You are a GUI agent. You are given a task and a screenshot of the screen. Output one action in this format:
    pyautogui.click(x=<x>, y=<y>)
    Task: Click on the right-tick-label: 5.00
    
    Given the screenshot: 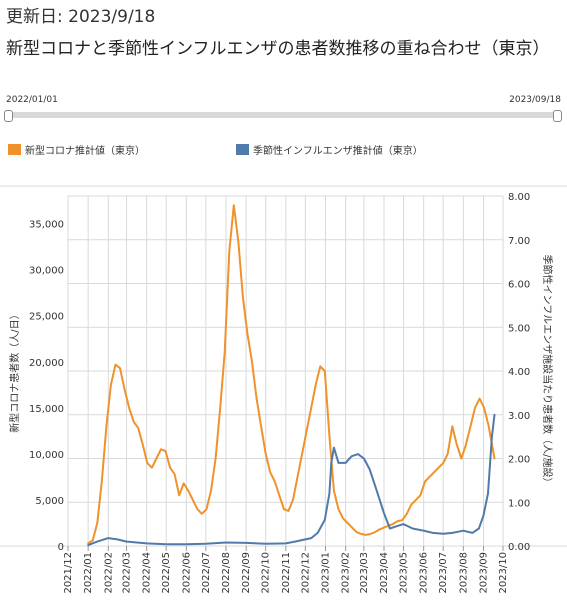 What is the action you would take?
    pyautogui.click(x=519, y=328)
    